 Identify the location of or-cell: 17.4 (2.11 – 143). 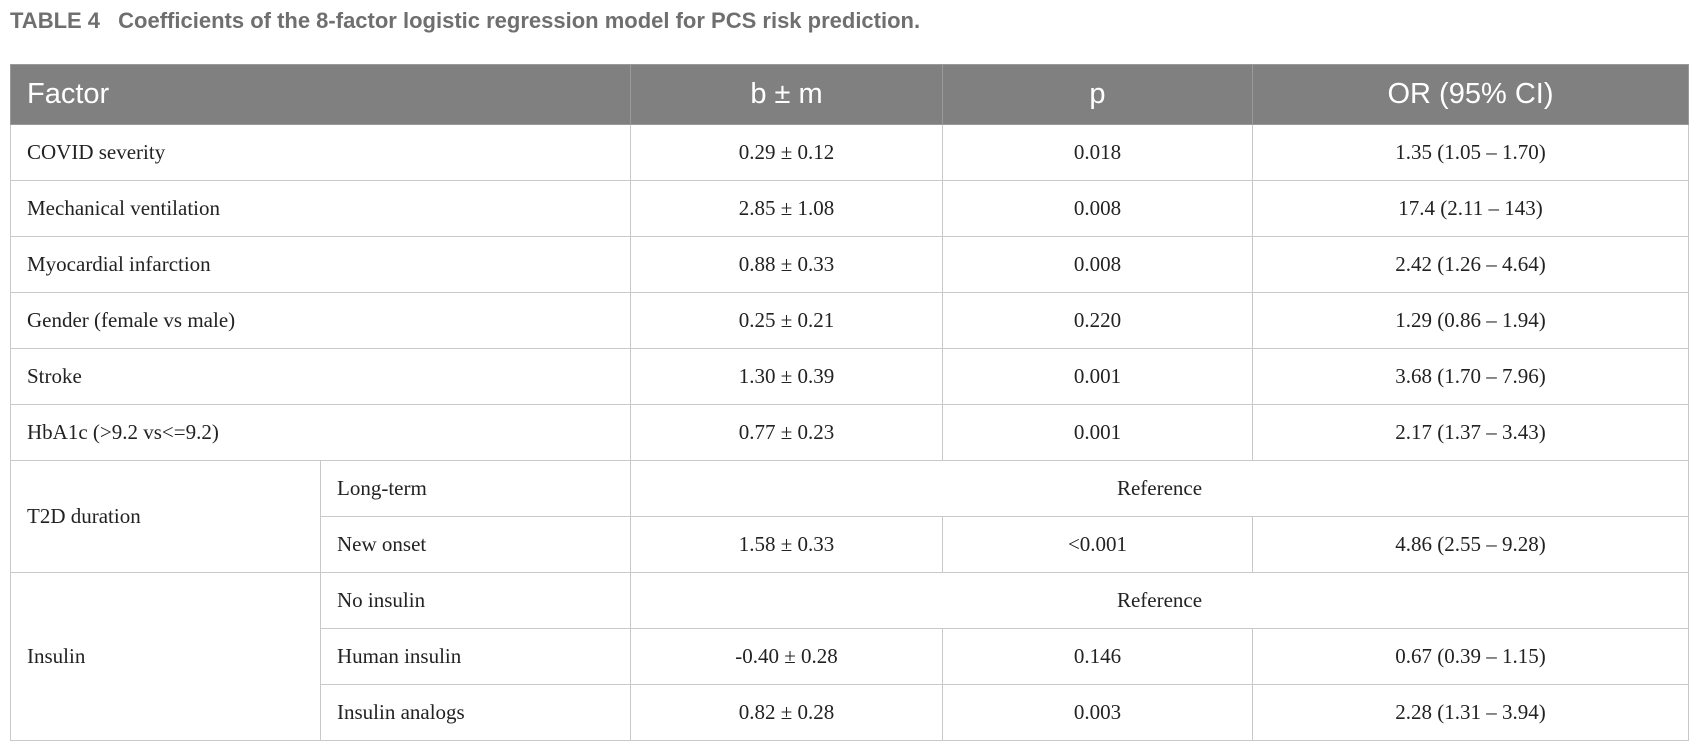
(1470, 208).